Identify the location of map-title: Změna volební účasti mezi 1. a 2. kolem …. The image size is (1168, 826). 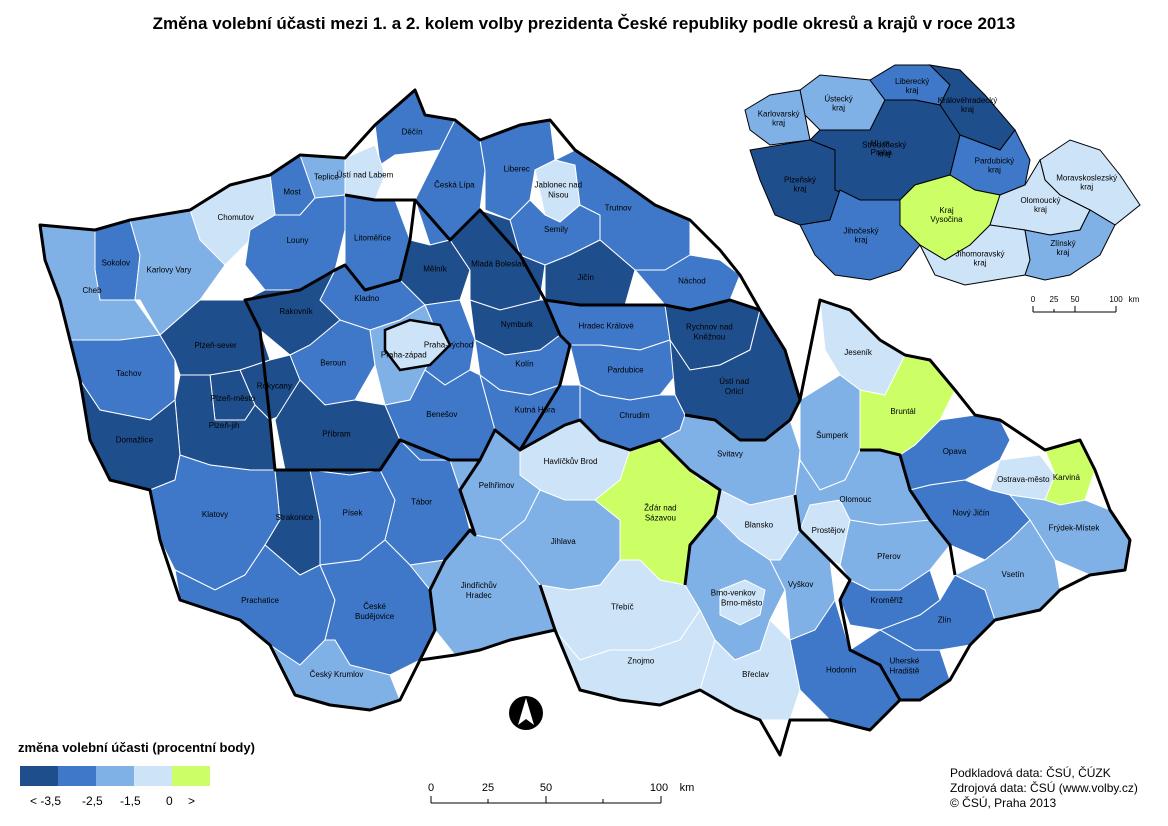
(584, 23).